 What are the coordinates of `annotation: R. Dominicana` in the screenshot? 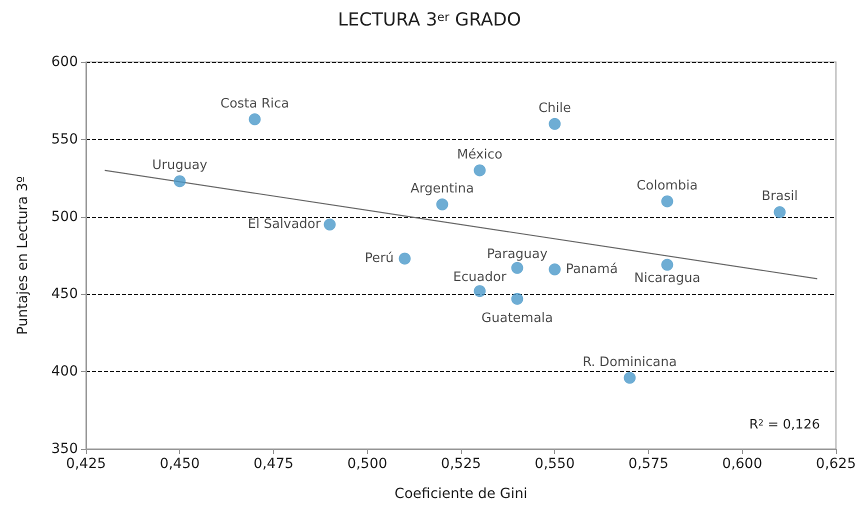 It's located at (629, 362).